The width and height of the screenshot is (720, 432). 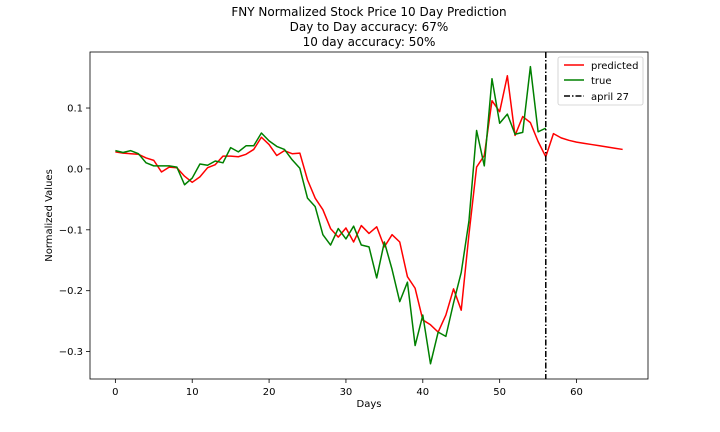 What do you see at coordinates (192, 392) in the screenshot?
I see `x-tick-label: 10` at bounding box center [192, 392].